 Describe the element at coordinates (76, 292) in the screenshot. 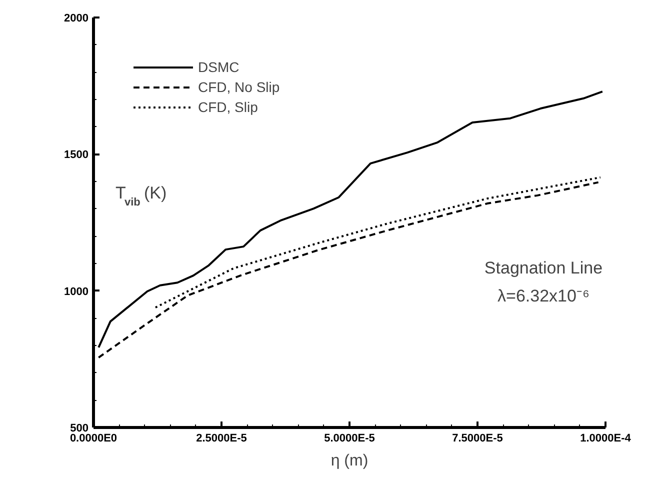

I see `y-tick-label: 1000` at that location.